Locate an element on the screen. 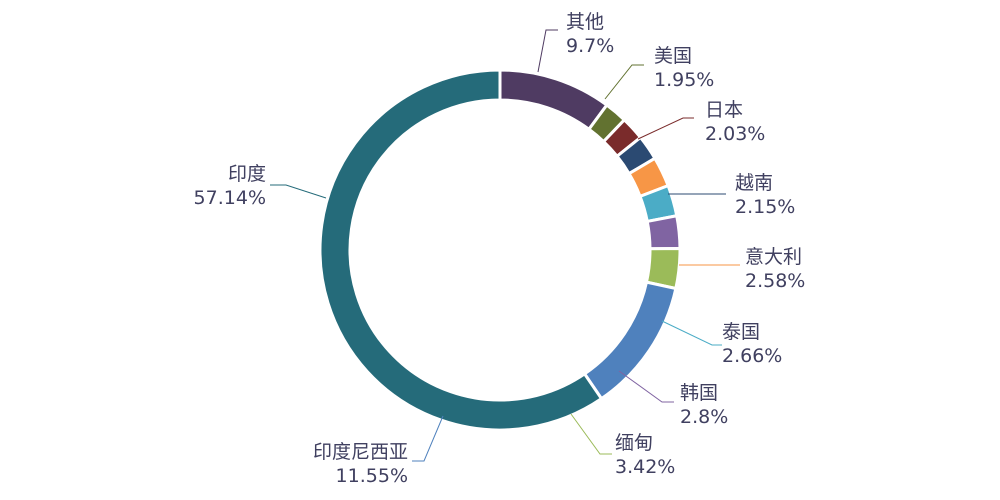 This screenshot has width=1000, height=500. label-value-美国: 1.95% is located at coordinates (684, 80).